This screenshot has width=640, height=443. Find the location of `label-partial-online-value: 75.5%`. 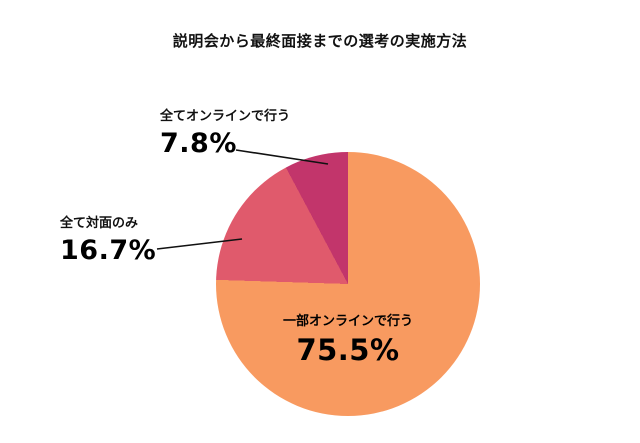

label-partial-online-value: 75.5% is located at coordinates (348, 350).